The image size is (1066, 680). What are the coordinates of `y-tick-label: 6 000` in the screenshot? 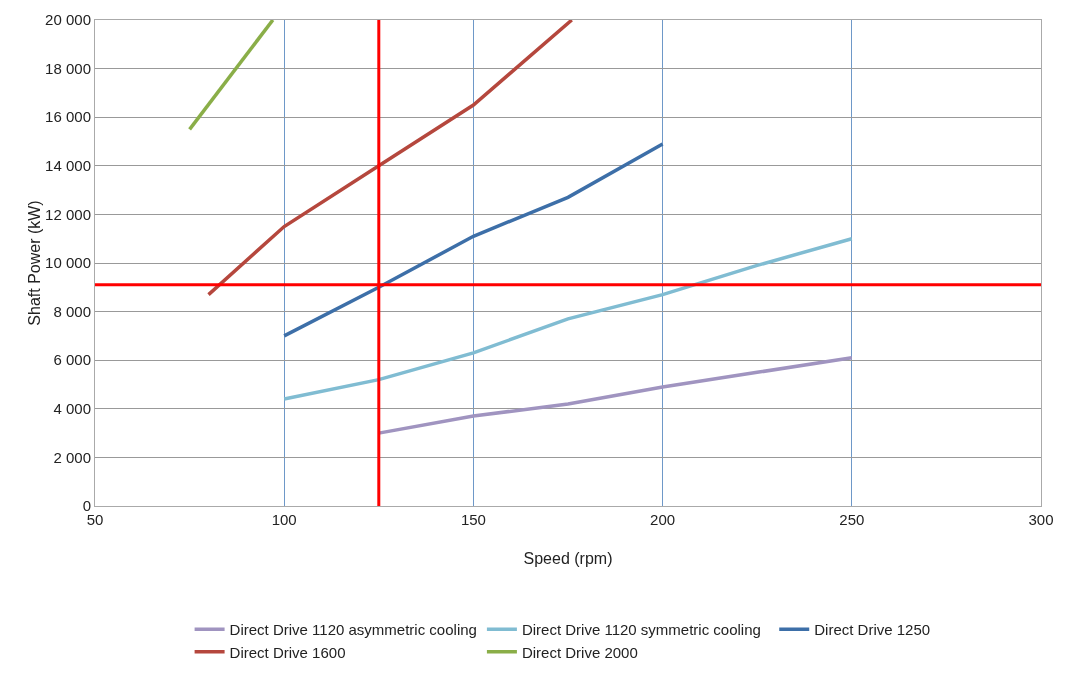 It's located at (72, 360).